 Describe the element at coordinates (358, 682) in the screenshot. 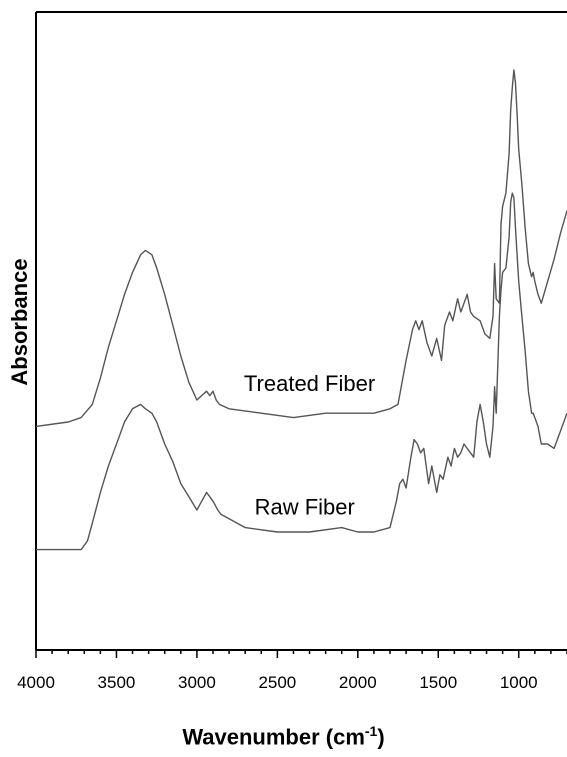

I see `x-tick-label: 2000` at that location.